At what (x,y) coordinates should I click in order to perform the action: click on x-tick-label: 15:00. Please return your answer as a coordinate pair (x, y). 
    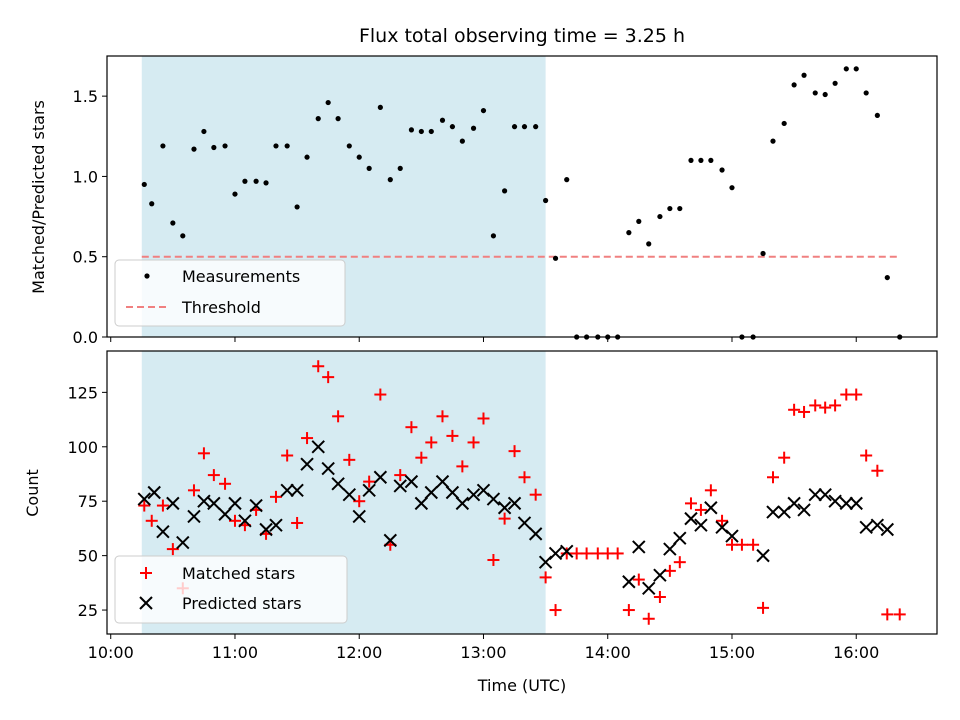
    Looking at the image, I should click on (732, 652).